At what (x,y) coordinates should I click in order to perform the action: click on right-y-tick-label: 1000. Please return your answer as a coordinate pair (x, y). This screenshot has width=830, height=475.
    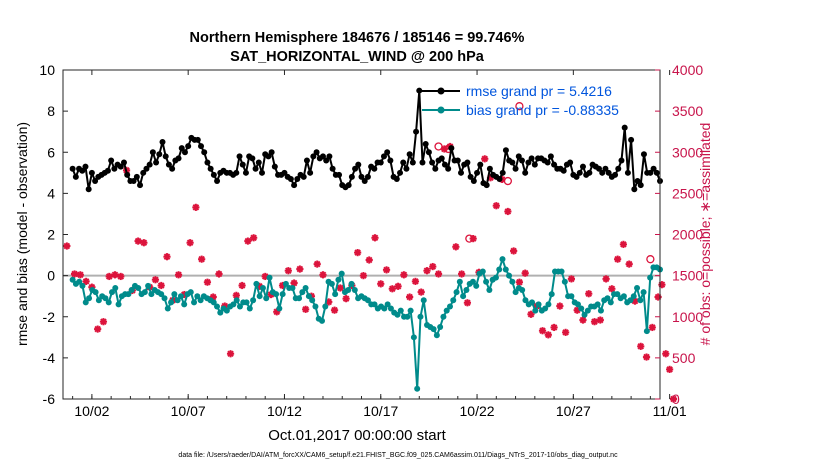
    Looking at the image, I should click on (687, 317).